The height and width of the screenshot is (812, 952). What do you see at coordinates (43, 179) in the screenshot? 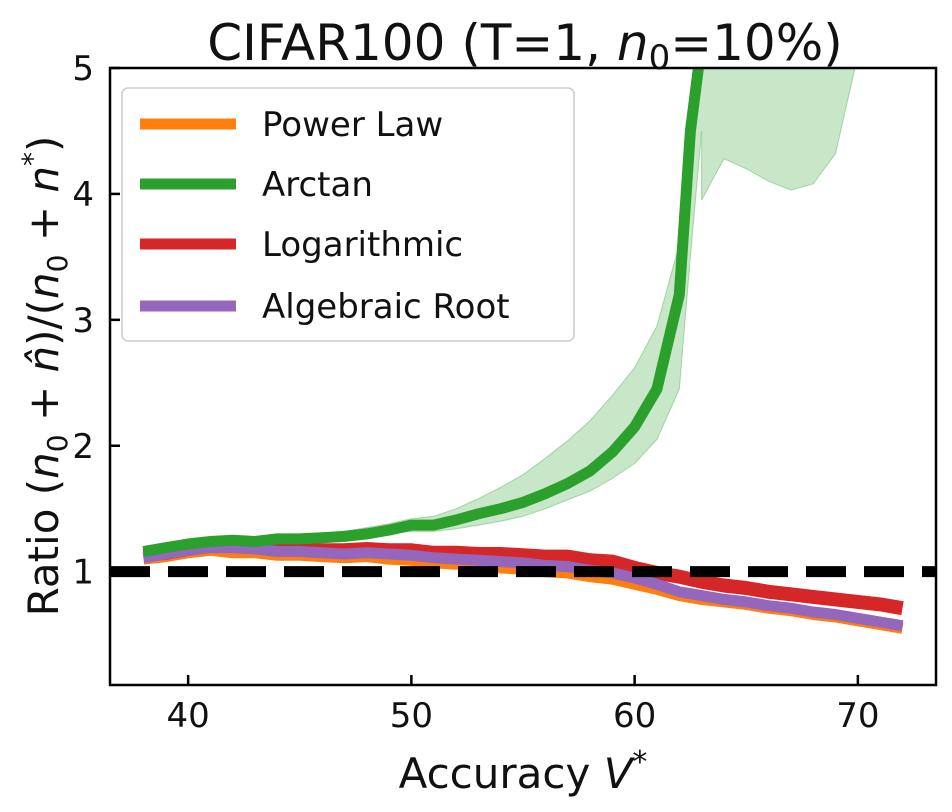
I see `ylabel-v4: n` at bounding box center [43, 179].